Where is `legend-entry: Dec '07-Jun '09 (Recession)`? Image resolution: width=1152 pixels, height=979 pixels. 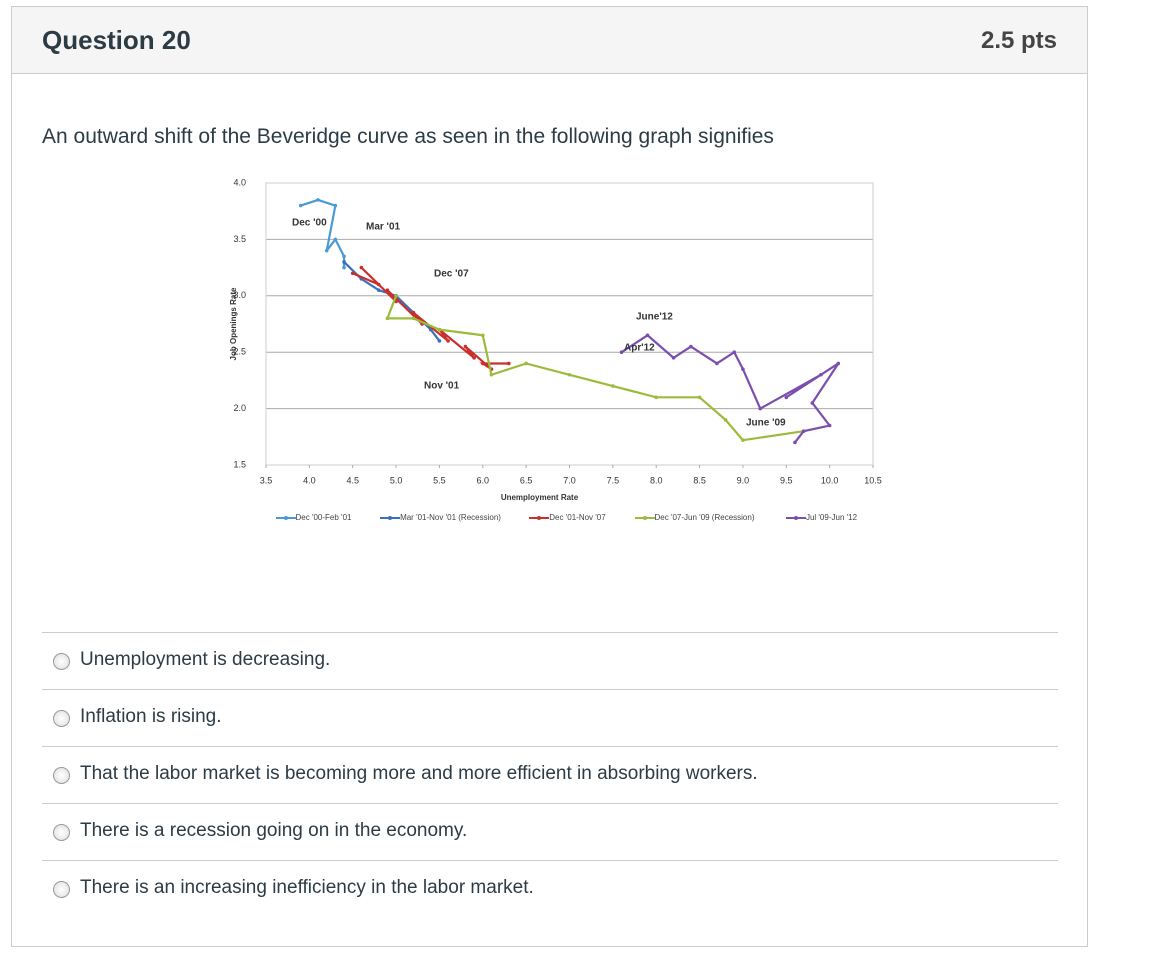
legend-entry: Dec '07-Jun '09 (Recession) is located at coordinates (694, 517).